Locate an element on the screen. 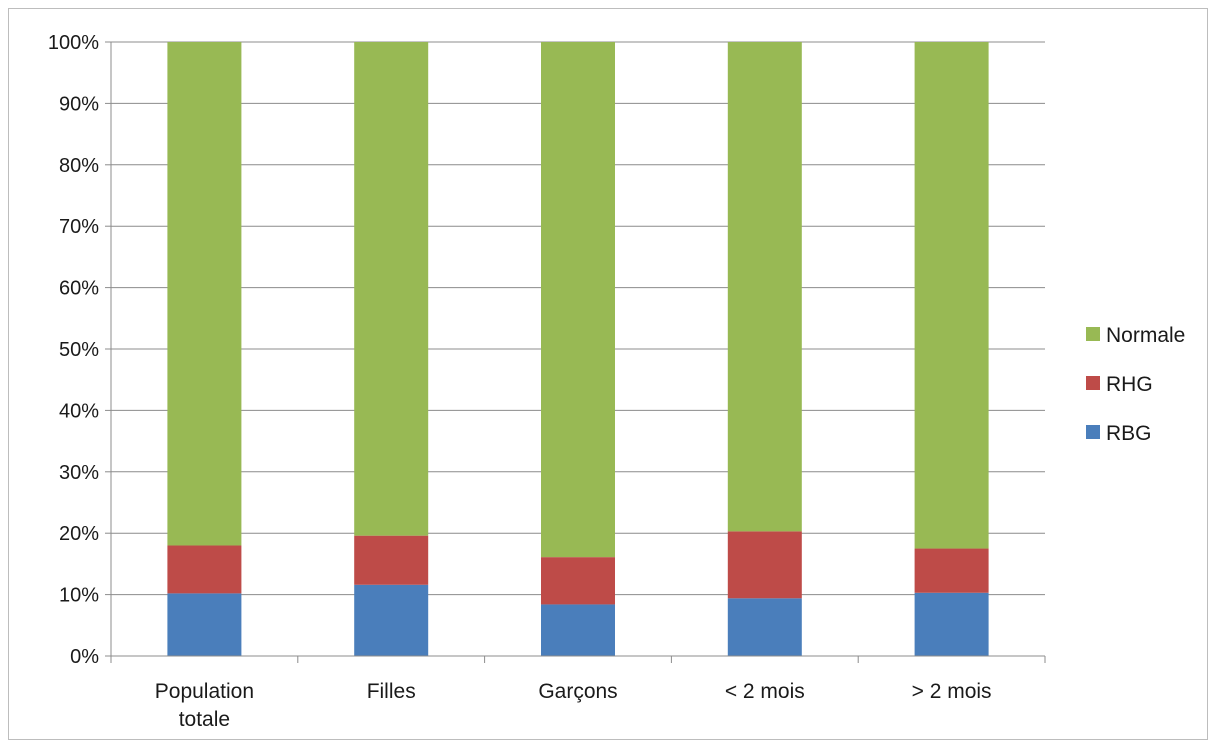  y-tick-label: 60% is located at coordinates (79, 289).